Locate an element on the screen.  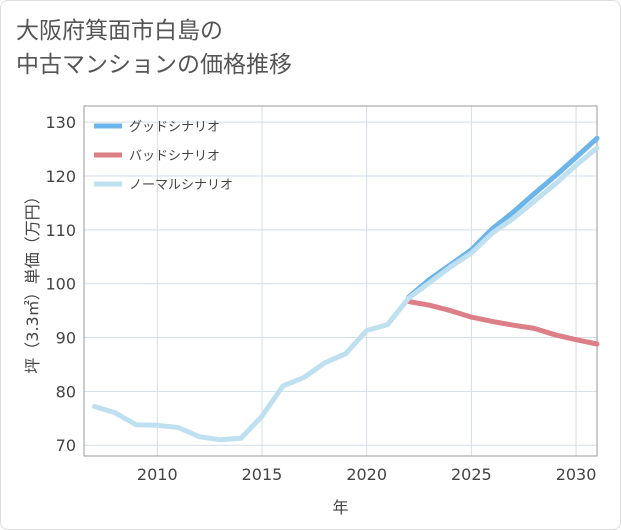
x-tick-label: 2010 is located at coordinates (157, 474).